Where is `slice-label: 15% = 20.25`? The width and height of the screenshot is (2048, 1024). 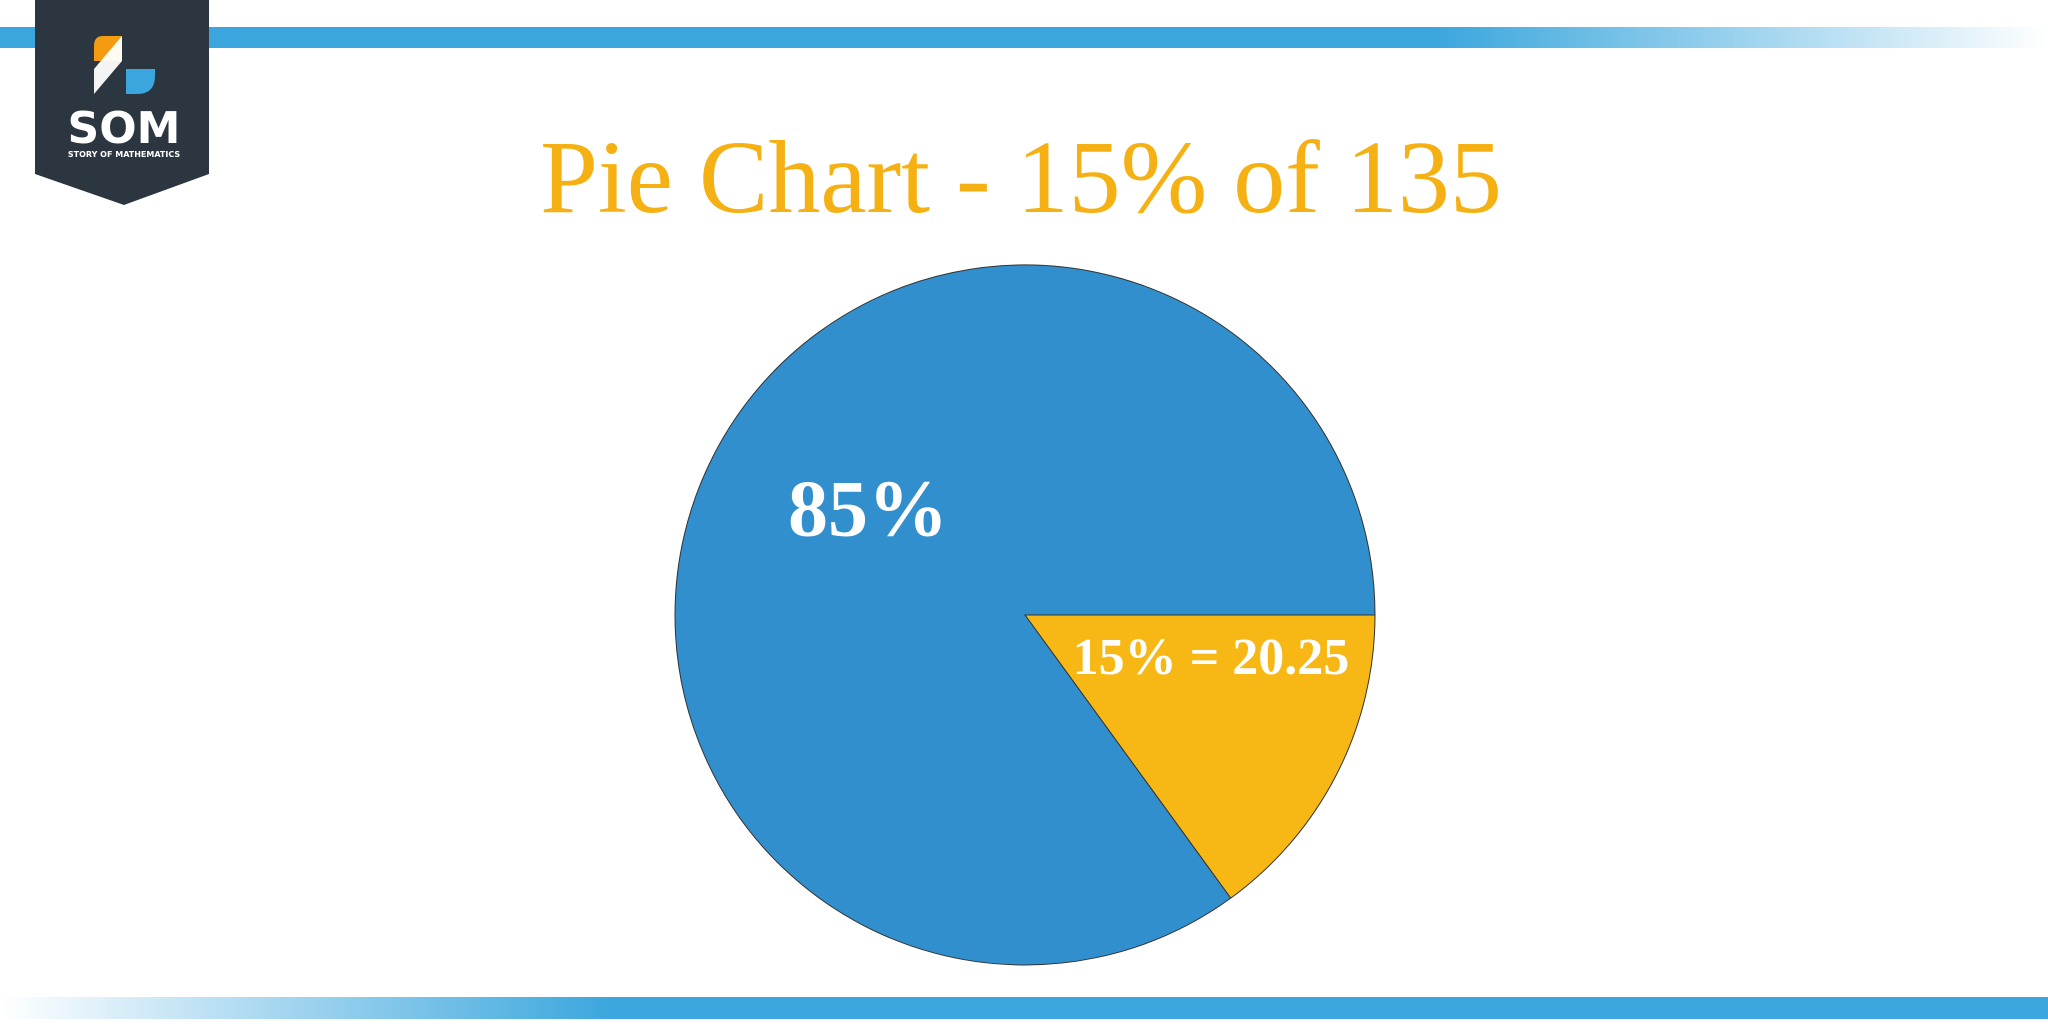 slice-label: 15% = 20.25 is located at coordinates (1211, 657).